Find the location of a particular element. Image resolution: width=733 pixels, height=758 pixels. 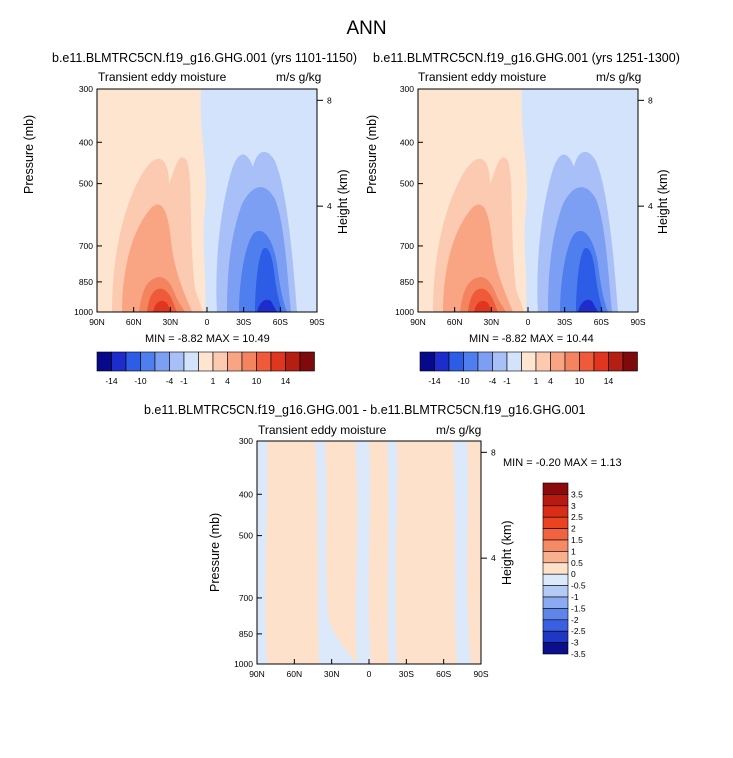

panel-1-contour-p7 is located at coordinates (162, 300).